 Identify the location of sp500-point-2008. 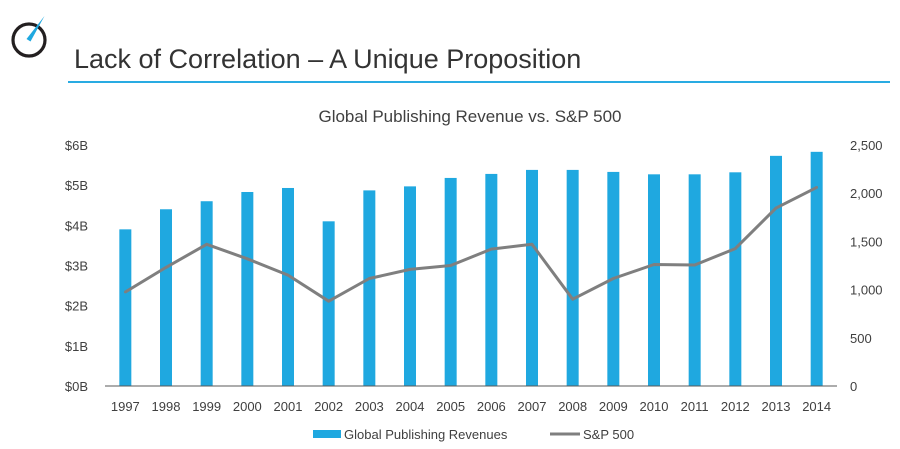
(573, 299).